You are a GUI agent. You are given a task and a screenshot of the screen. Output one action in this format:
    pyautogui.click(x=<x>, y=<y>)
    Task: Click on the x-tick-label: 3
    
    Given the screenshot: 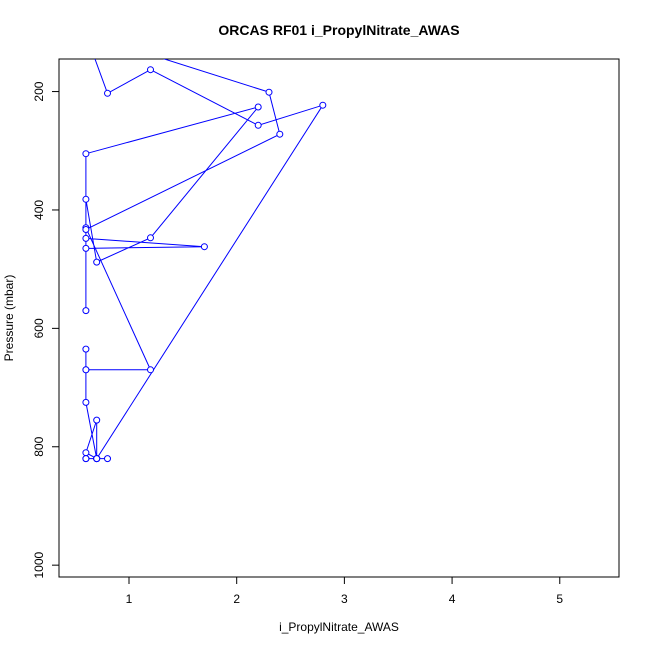 What is the action you would take?
    pyautogui.click(x=344, y=599)
    